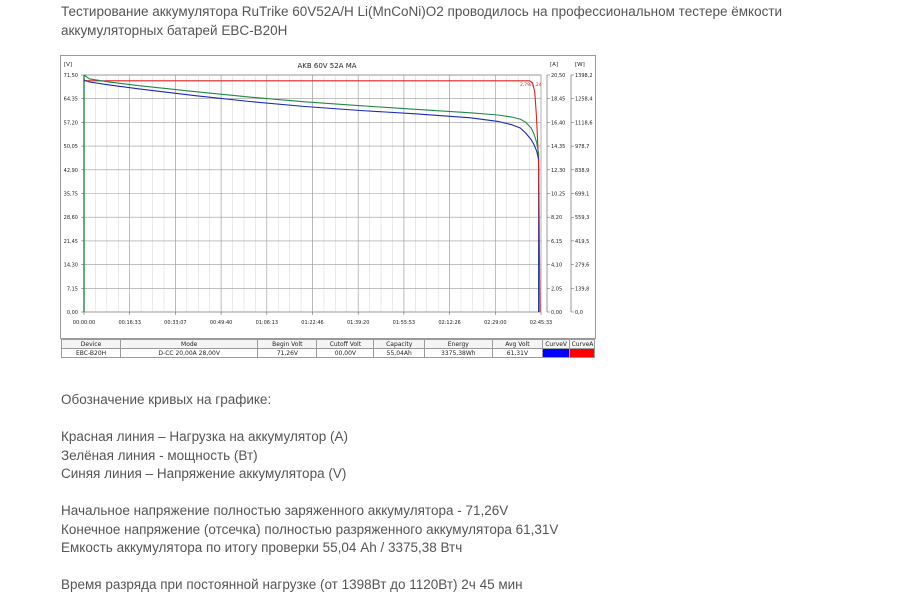 This screenshot has height=600, width=900. I want to click on y-left-tick-label: 28,60, so click(71, 218).